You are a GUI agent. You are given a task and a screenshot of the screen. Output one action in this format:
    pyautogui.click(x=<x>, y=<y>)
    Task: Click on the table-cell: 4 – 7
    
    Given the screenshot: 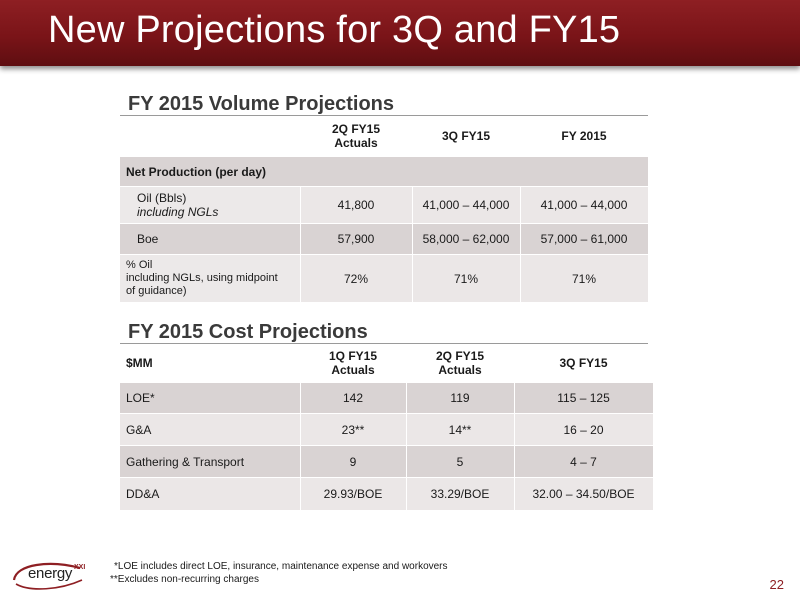 What is the action you would take?
    pyautogui.click(x=583, y=461)
    